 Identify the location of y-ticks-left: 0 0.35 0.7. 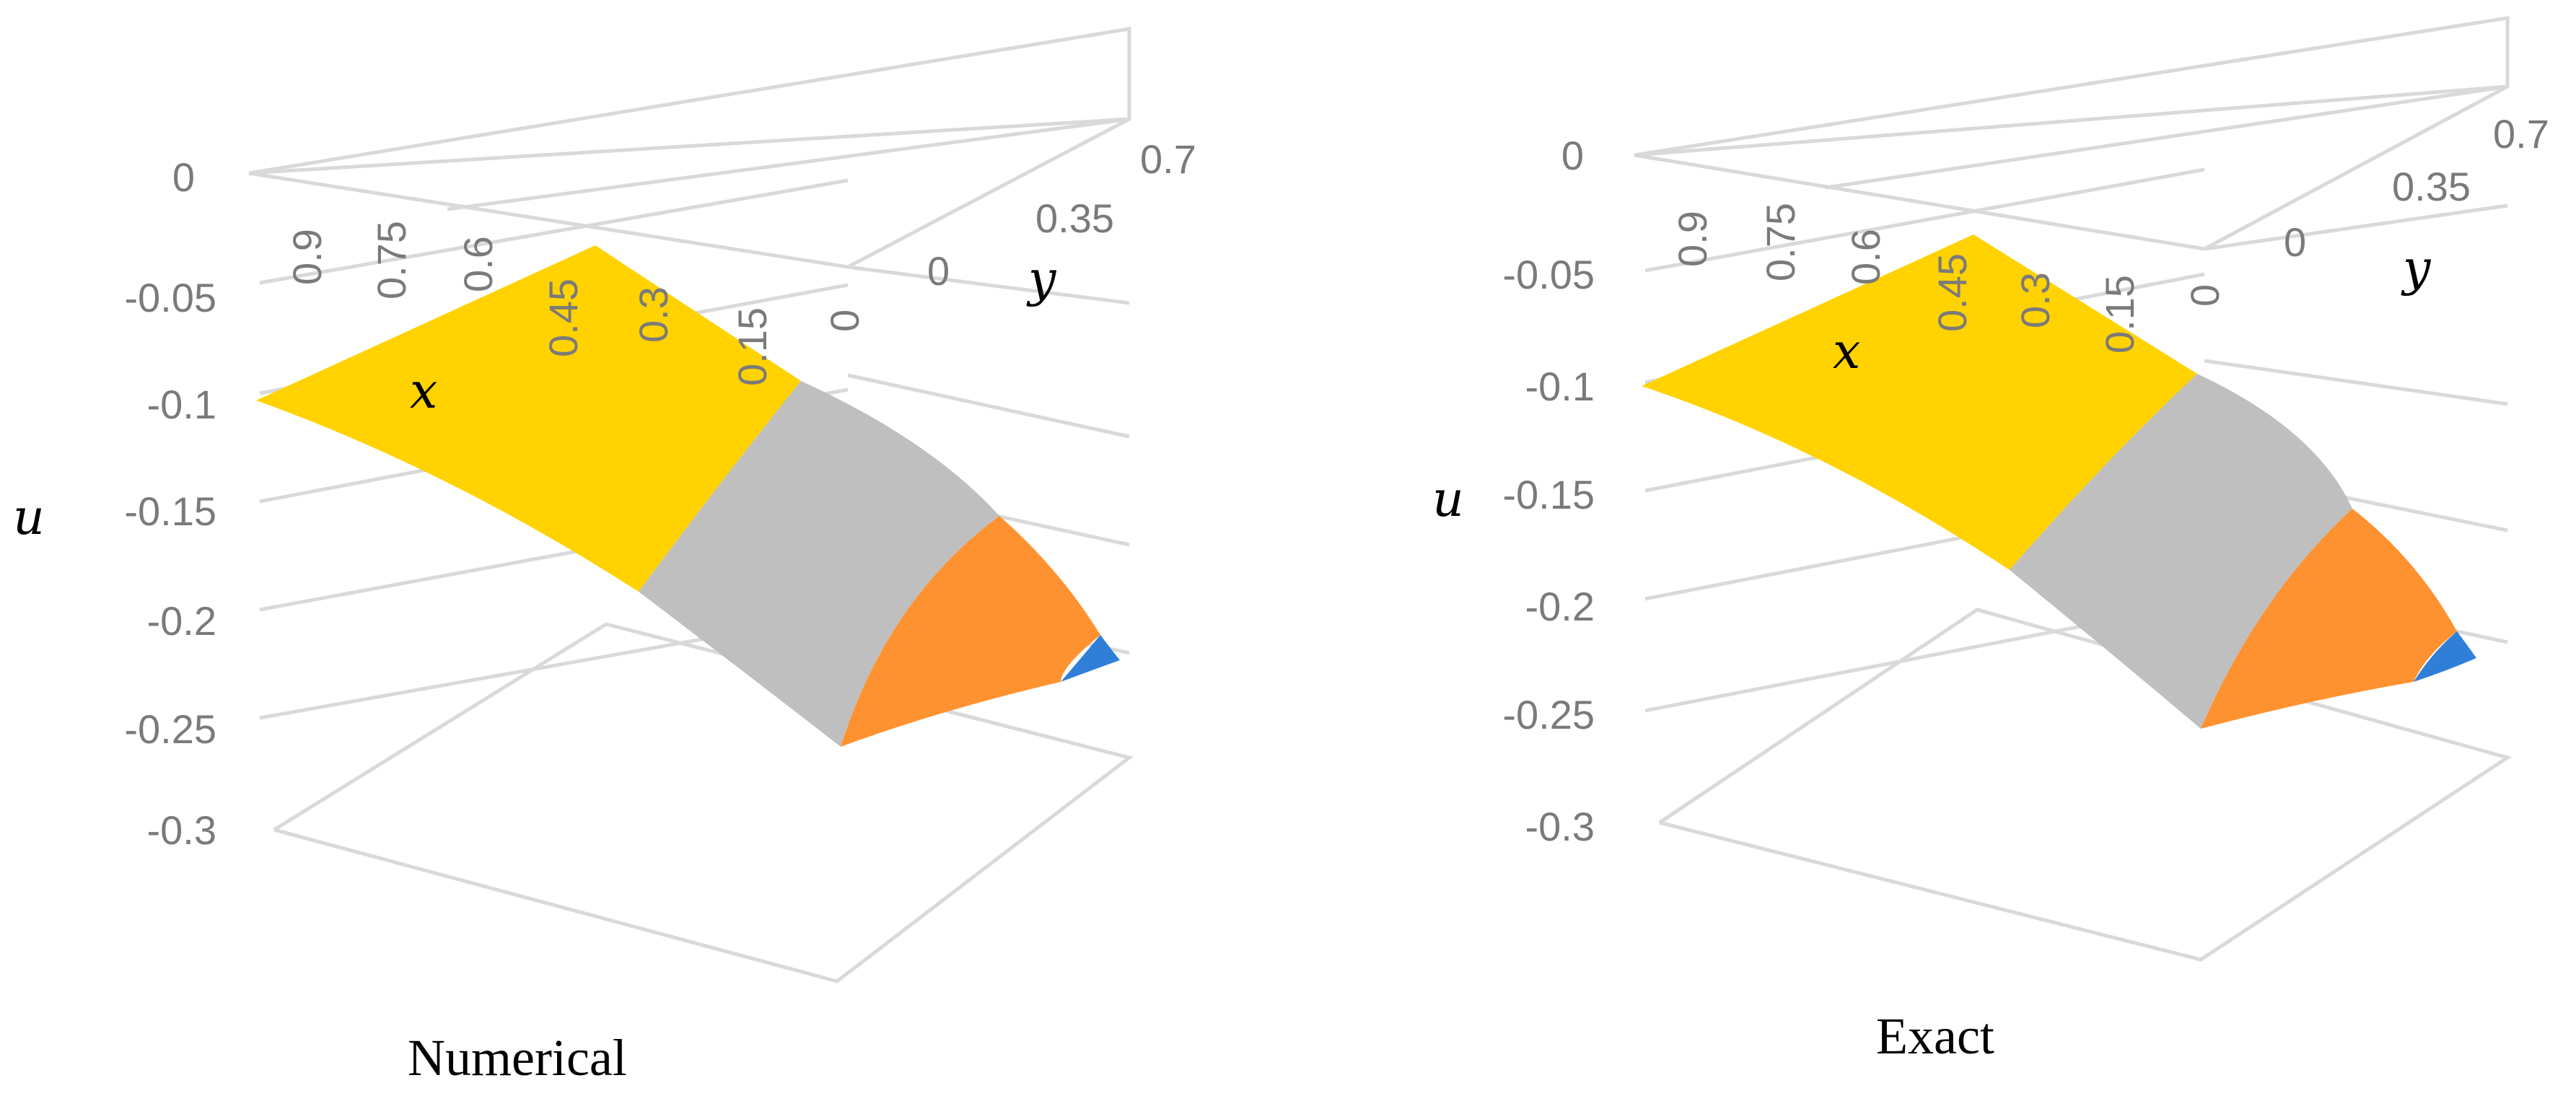
(1061, 215).